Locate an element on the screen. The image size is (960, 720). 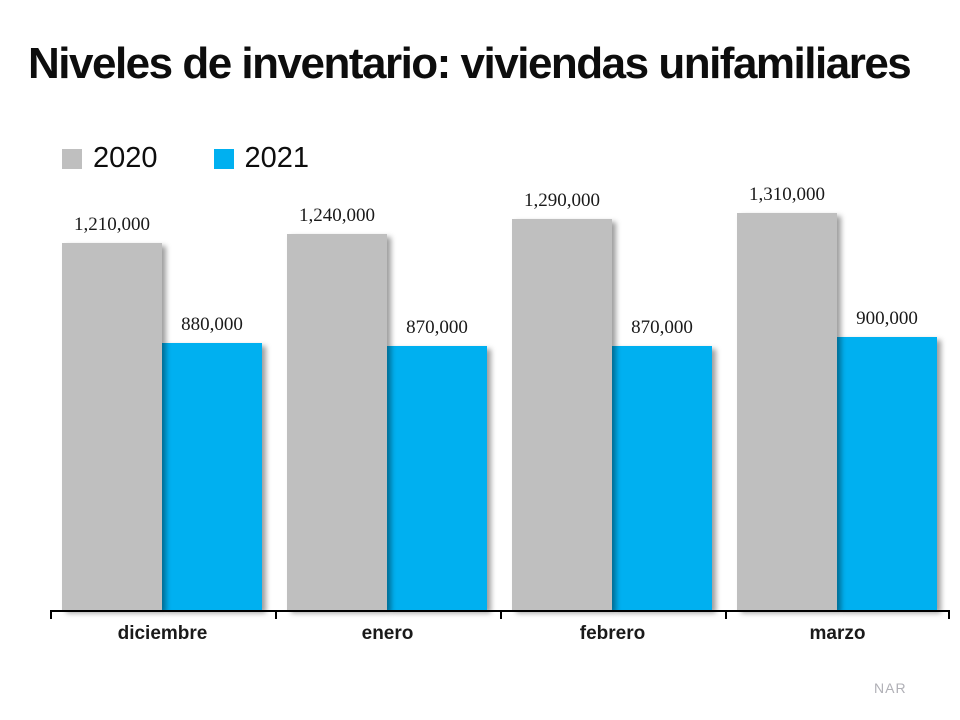
legend-swatch-2021 is located at coordinates (223, 158).